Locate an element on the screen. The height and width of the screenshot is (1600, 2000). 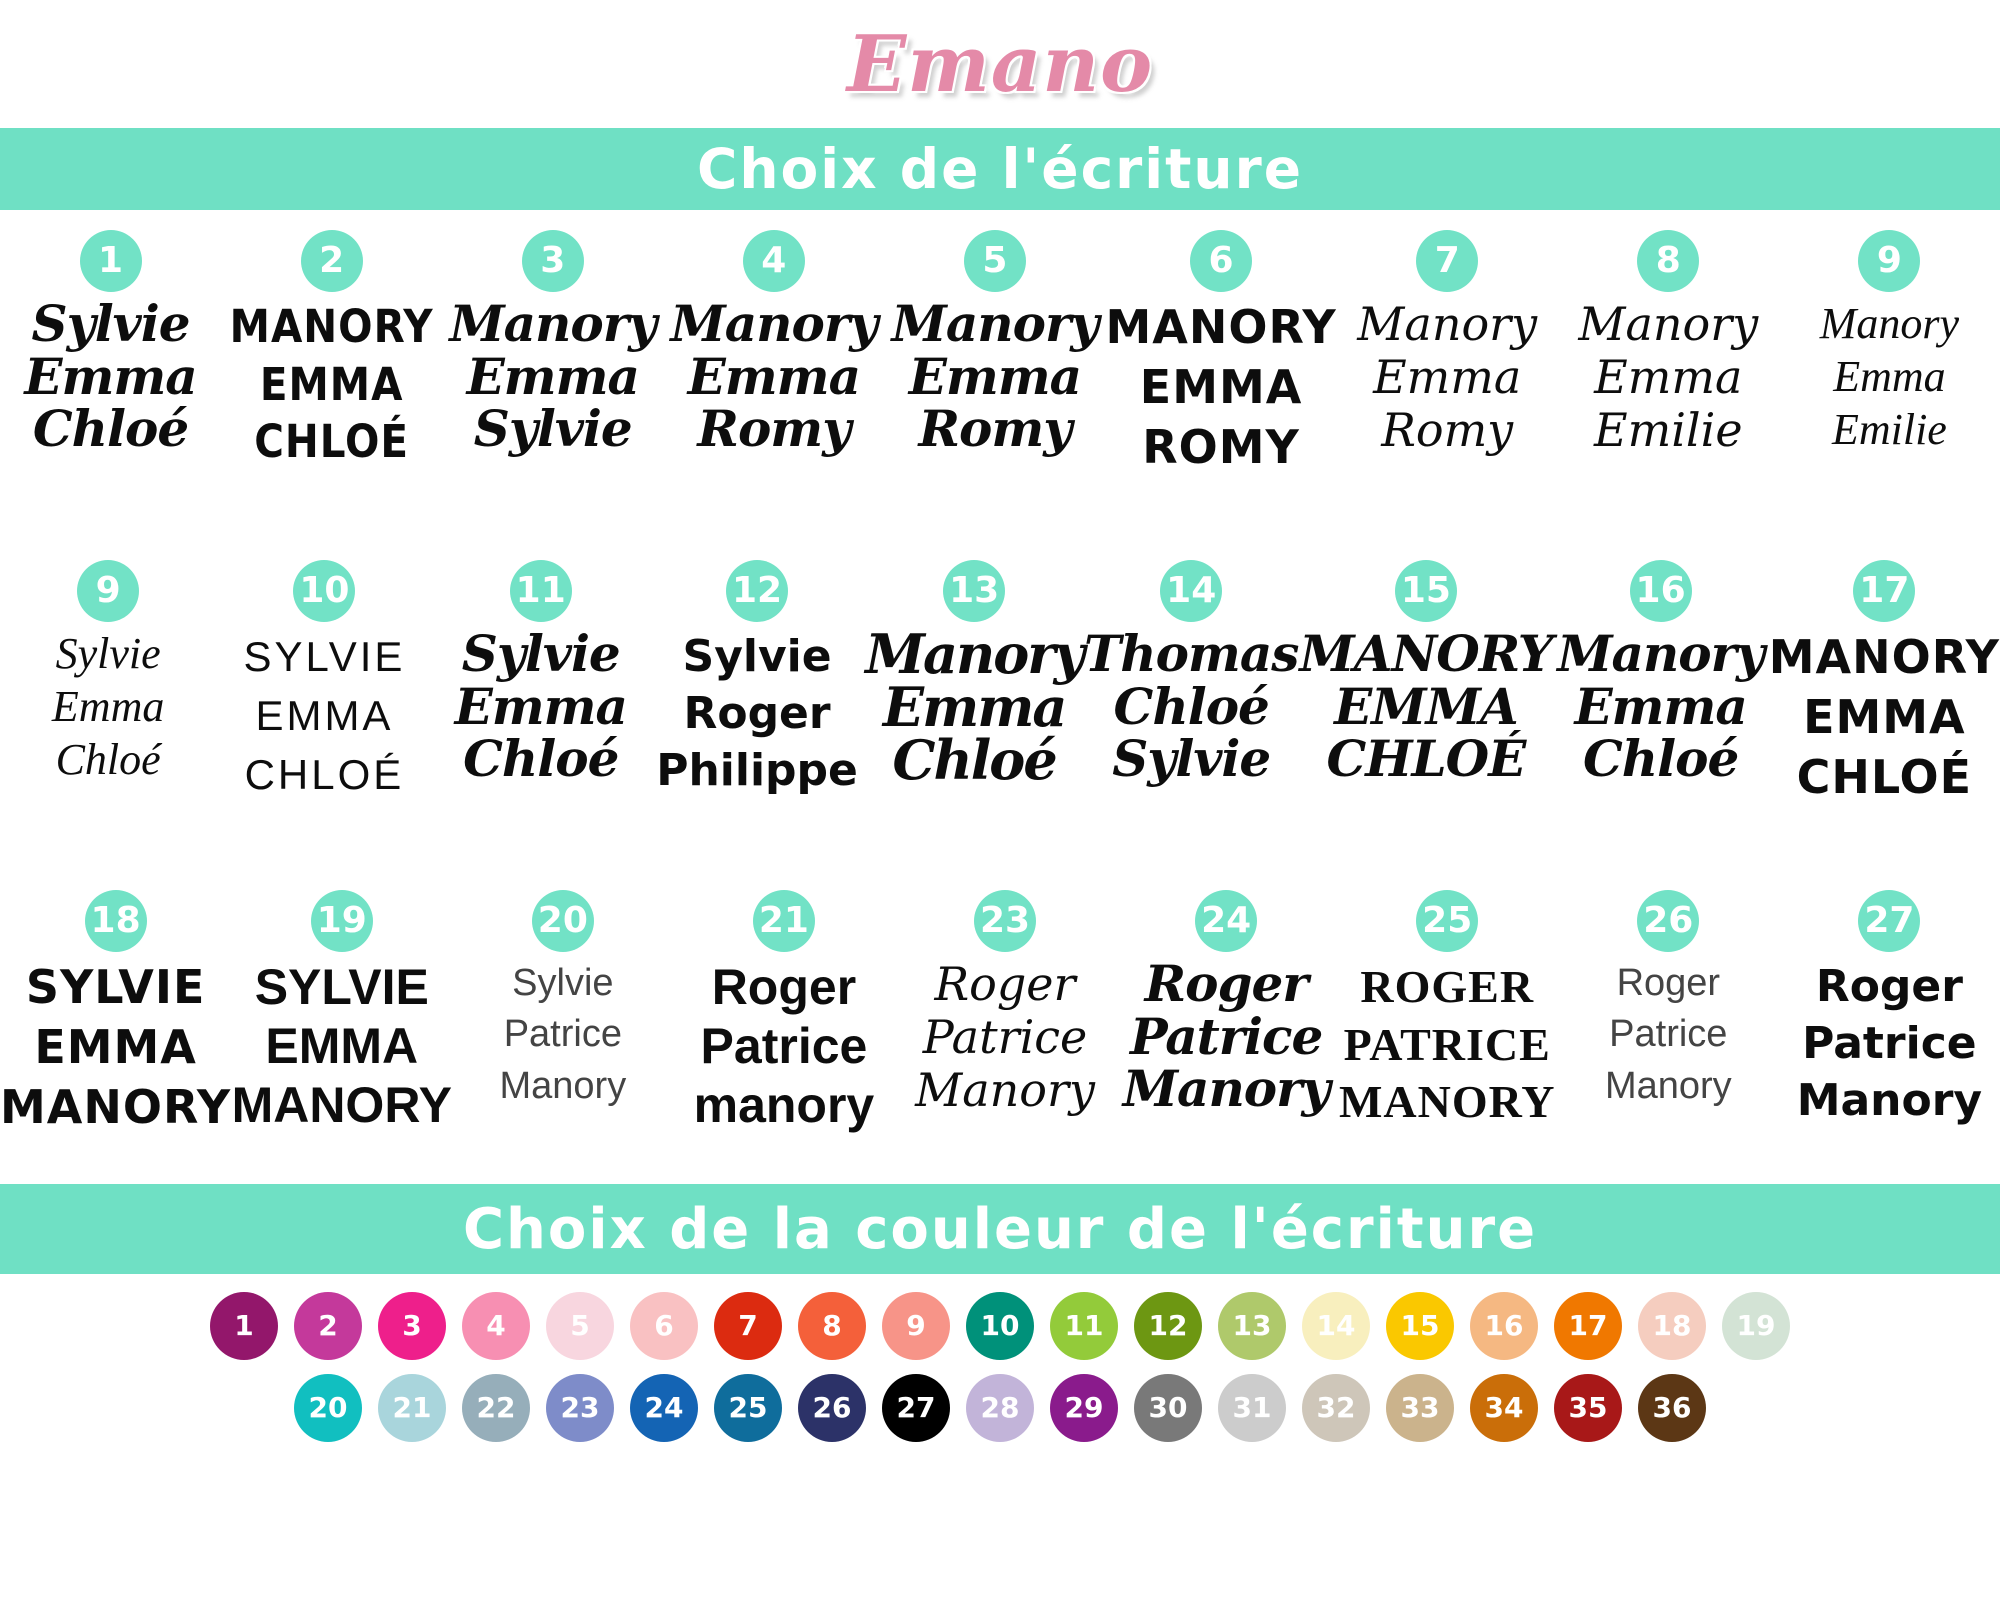
font-option-13: 13 Manory Emma Chloé is located at coordinates (975, 668).